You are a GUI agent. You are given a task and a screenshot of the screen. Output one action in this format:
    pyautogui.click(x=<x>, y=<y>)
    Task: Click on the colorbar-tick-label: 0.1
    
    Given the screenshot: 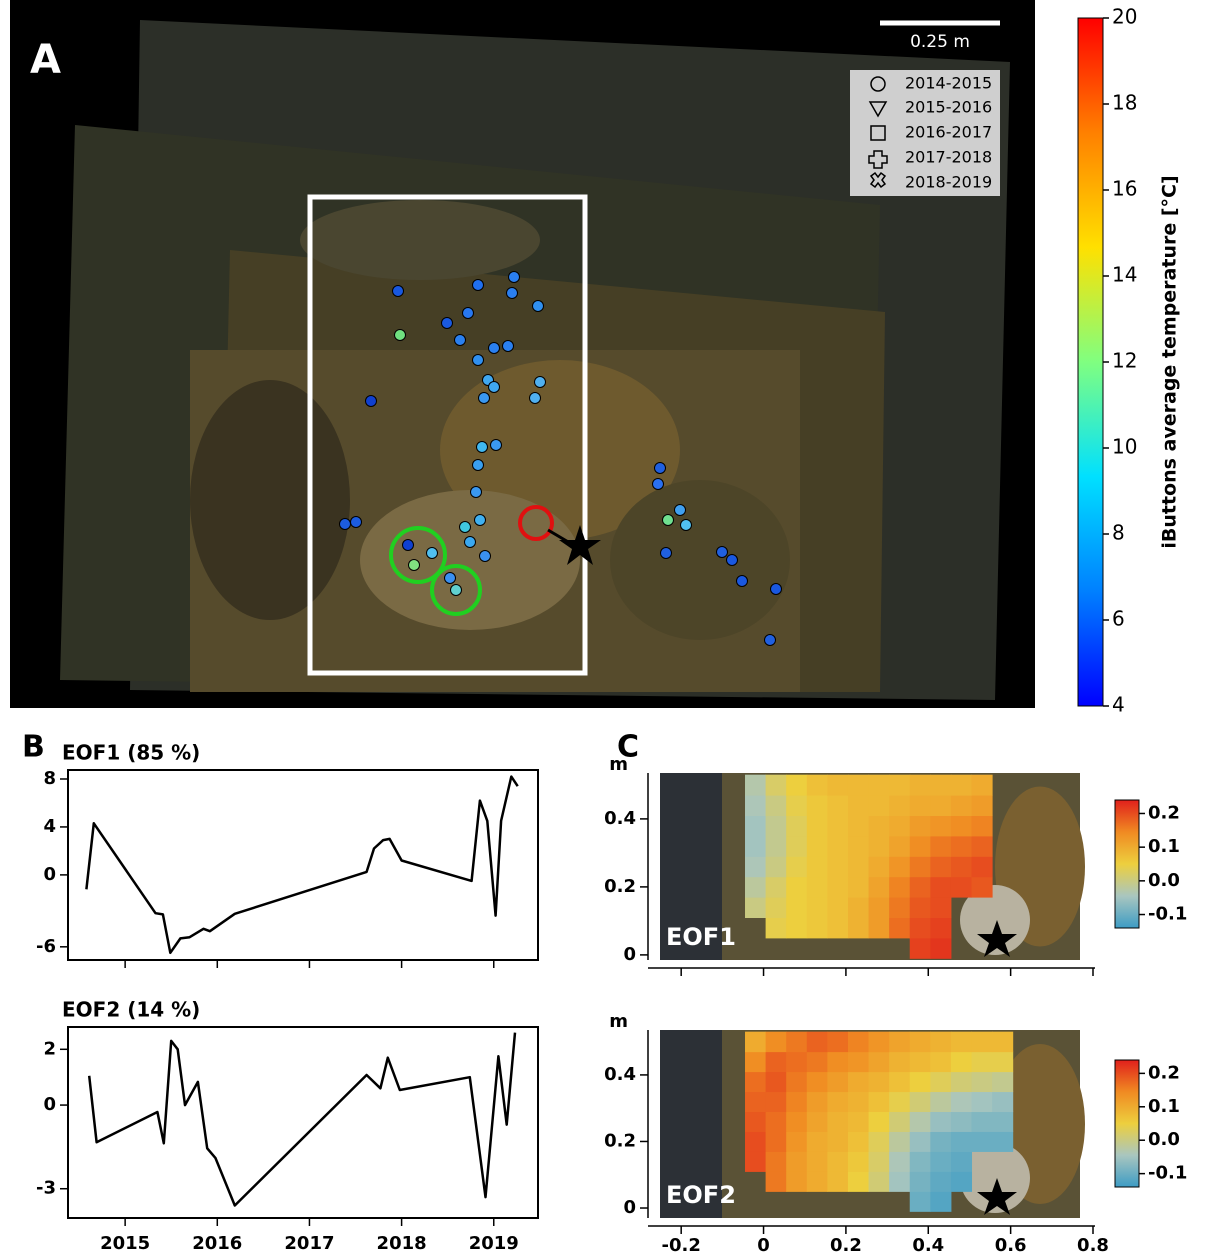 What is the action you would take?
    pyautogui.click(x=1164, y=846)
    